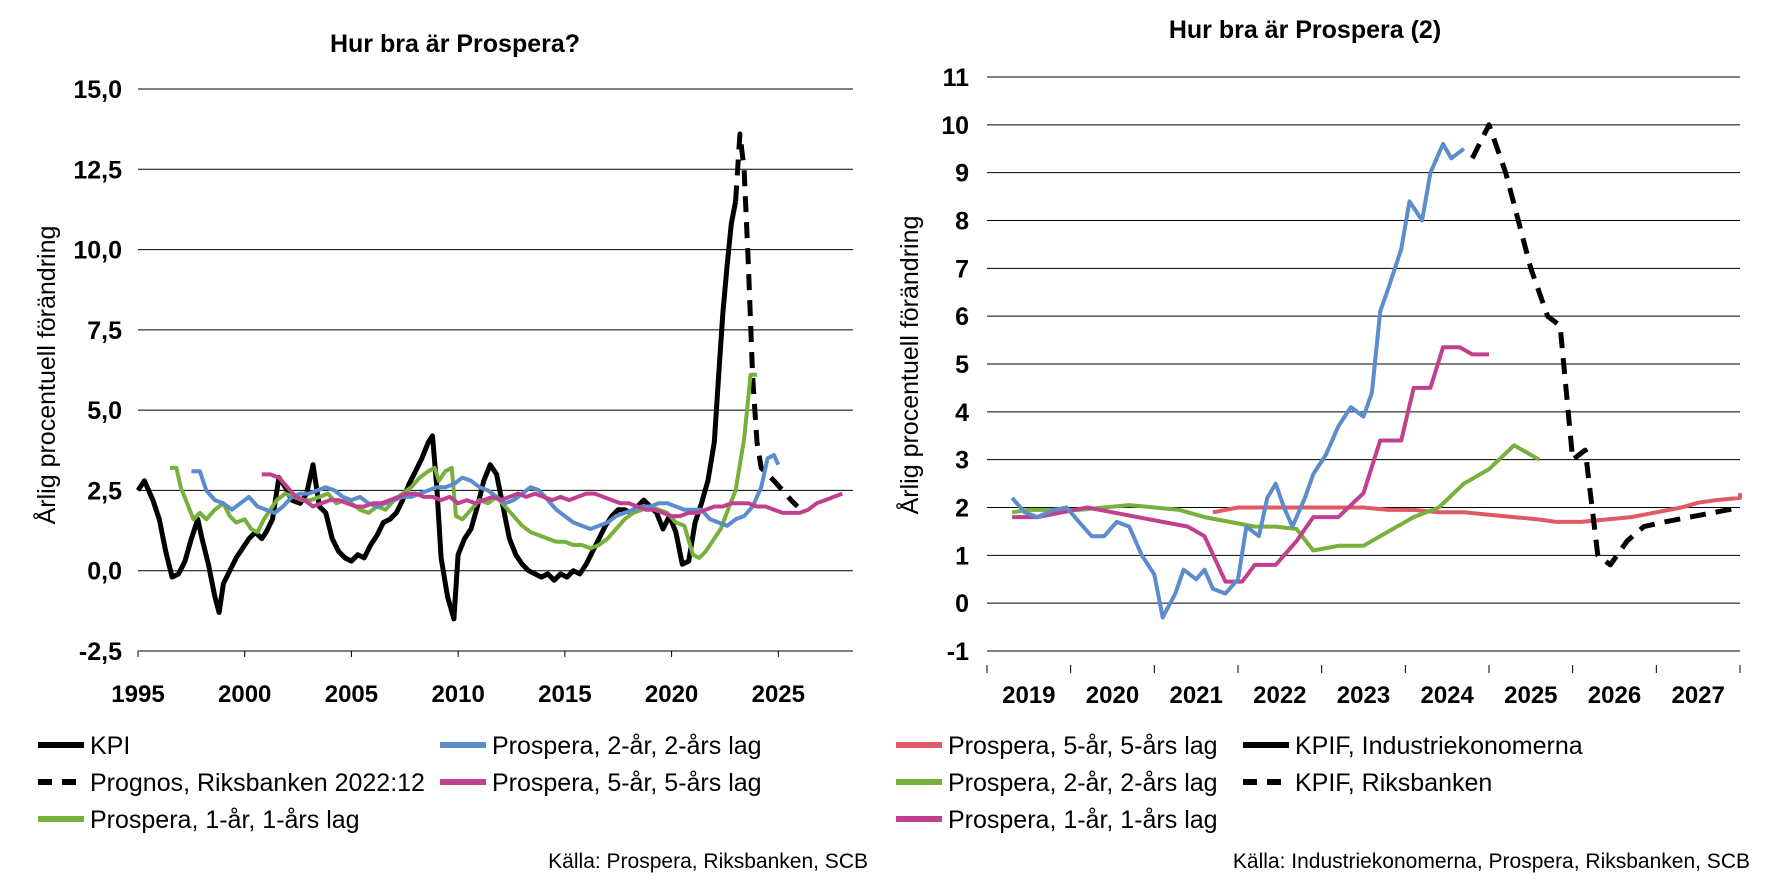  What do you see at coordinates (962, 604) in the screenshot?
I see `chart-right-ytick-label: 0` at bounding box center [962, 604].